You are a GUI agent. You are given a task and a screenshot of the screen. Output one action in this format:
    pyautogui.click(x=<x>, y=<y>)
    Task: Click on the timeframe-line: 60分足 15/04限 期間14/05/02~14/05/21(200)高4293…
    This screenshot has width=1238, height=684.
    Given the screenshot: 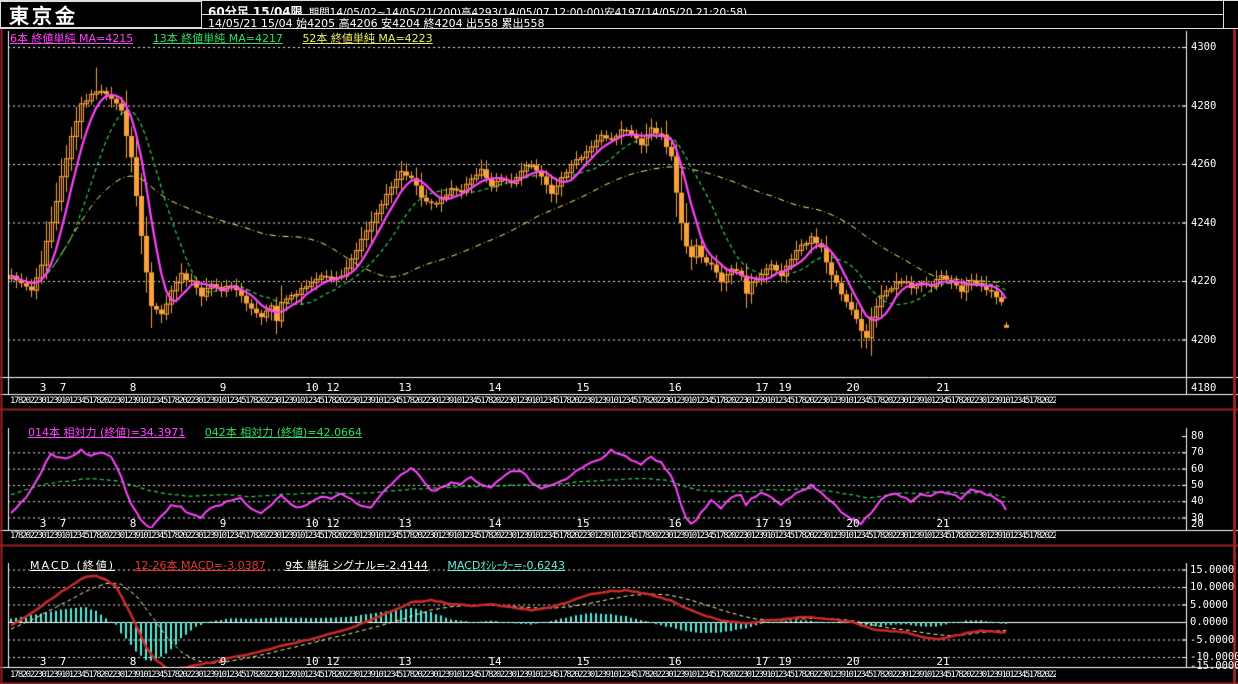 What is the action you would take?
    pyautogui.click(x=712, y=8)
    